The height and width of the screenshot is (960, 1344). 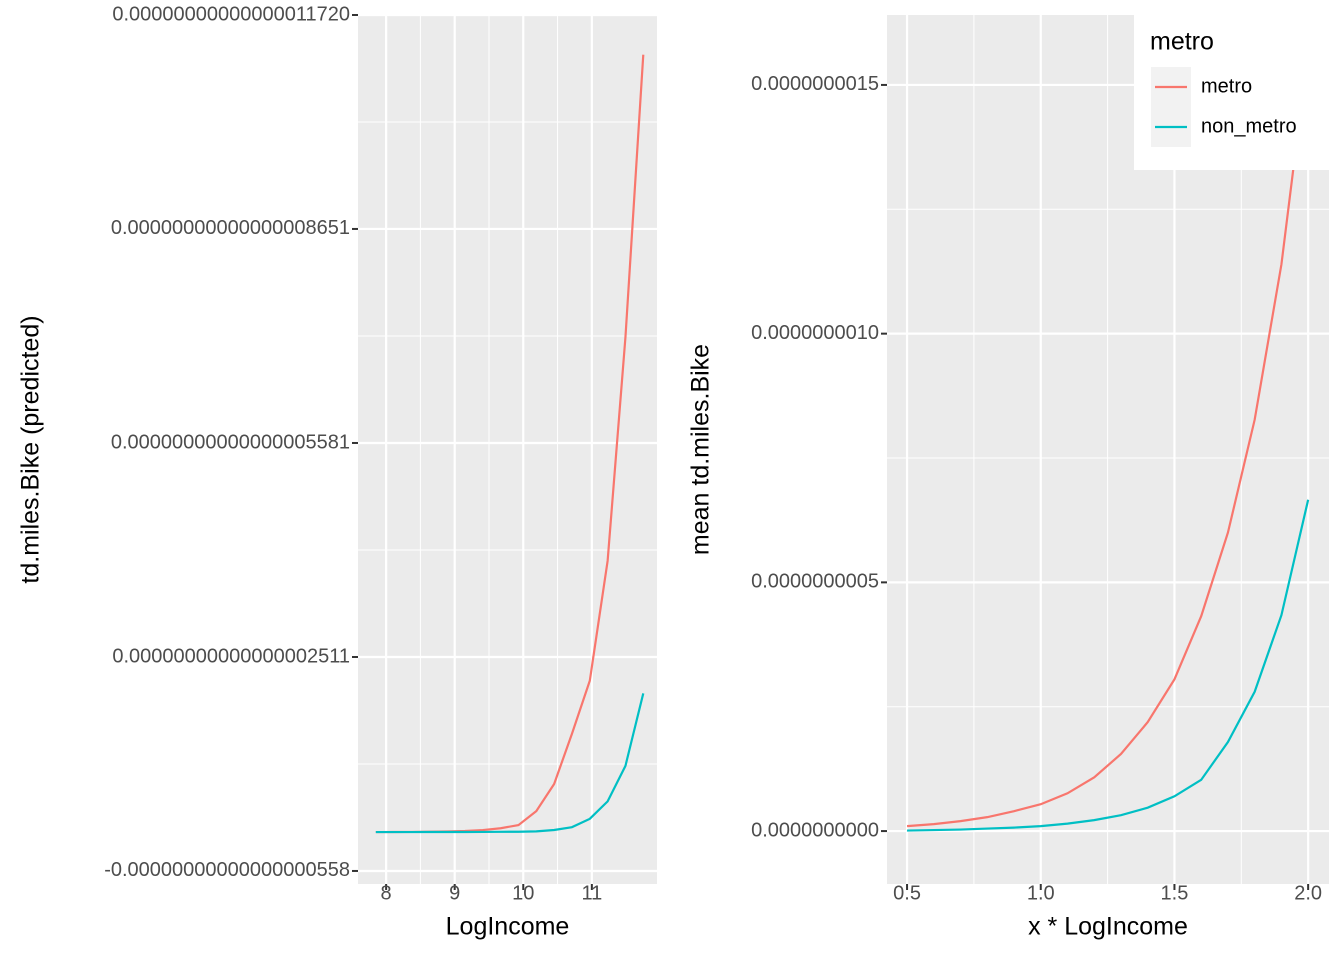 What do you see at coordinates (591, 893) in the screenshot?
I see `x-tick-label: 11` at bounding box center [591, 893].